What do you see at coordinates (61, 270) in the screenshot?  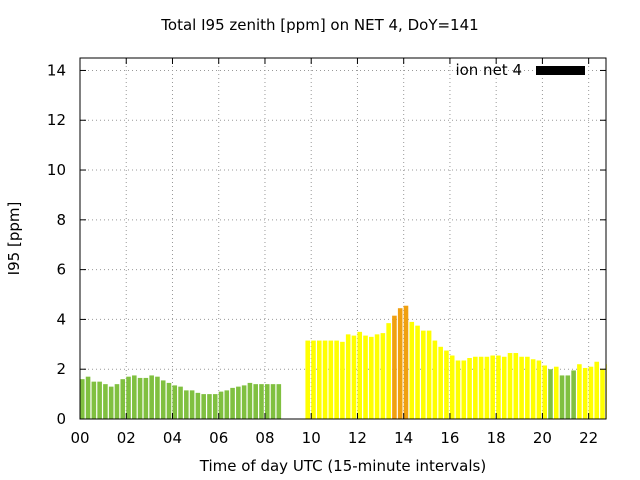 I see `y-tick-label: 6` at bounding box center [61, 270].